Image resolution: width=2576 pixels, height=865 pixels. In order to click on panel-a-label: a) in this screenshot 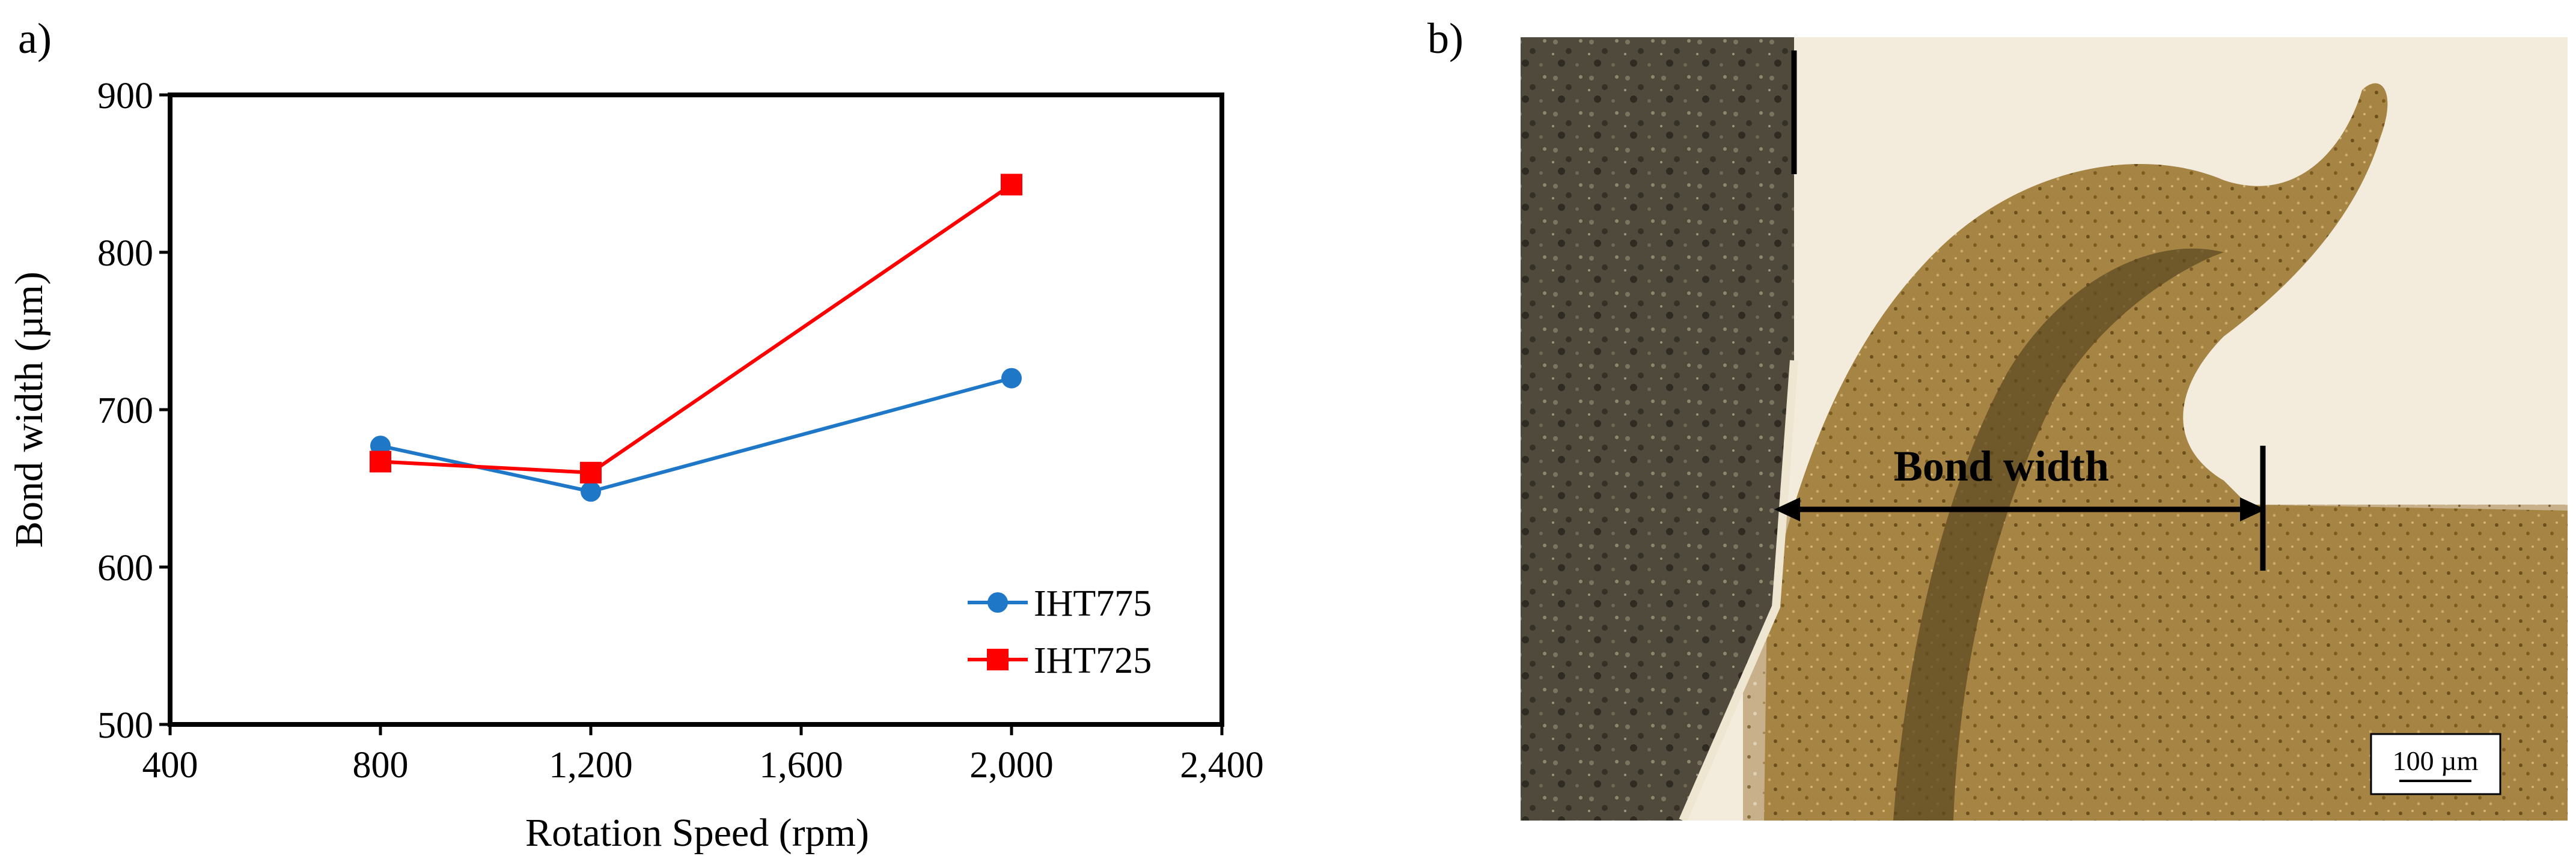, I will do `click(35, 38)`.